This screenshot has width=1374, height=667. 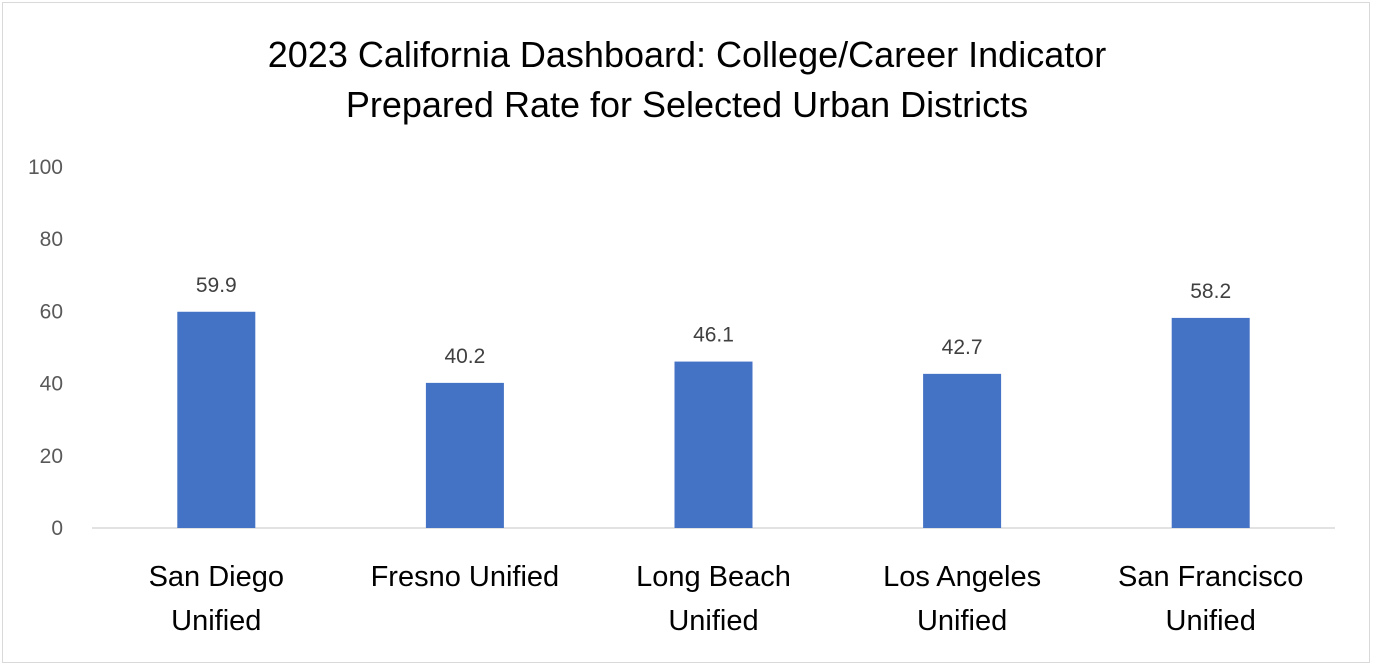 I want to click on data-label: 58.2, so click(x=1210, y=291).